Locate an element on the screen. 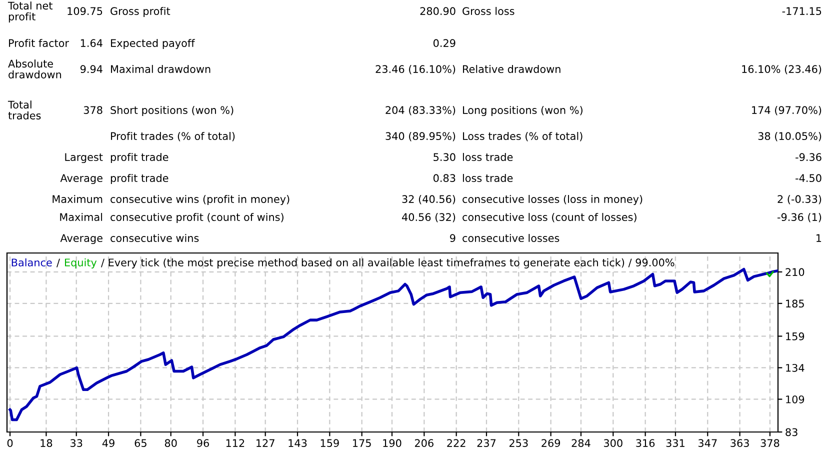 Image resolution: width=830 pixels, height=453 pixels. y-tick-label: 109 is located at coordinates (795, 399).